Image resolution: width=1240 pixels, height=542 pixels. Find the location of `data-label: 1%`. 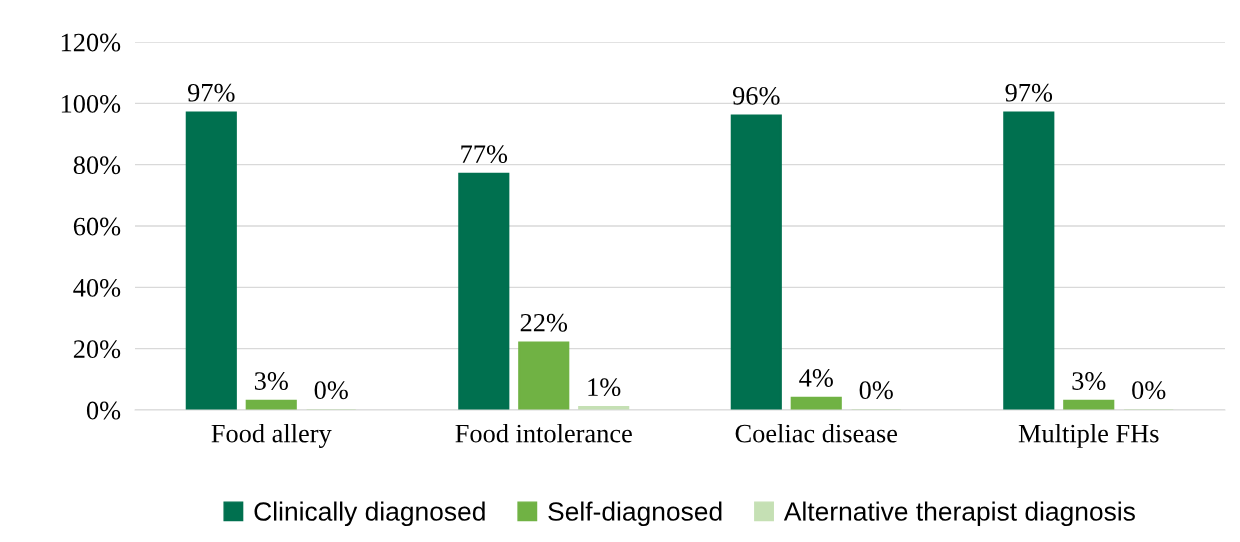

data-label: 1% is located at coordinates (604, 387).